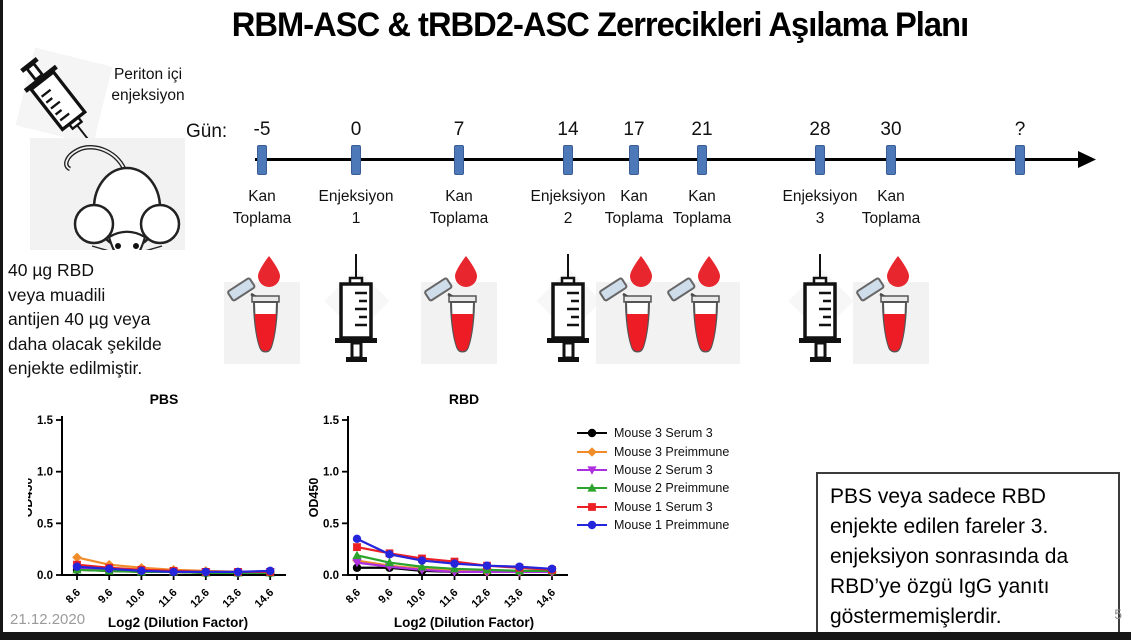 The image size is (1131, 640). What do you see at coordinates (207, 131) in the screenshot?
I see `day-axis-label: Gün:` at bounding box center [207, 131].